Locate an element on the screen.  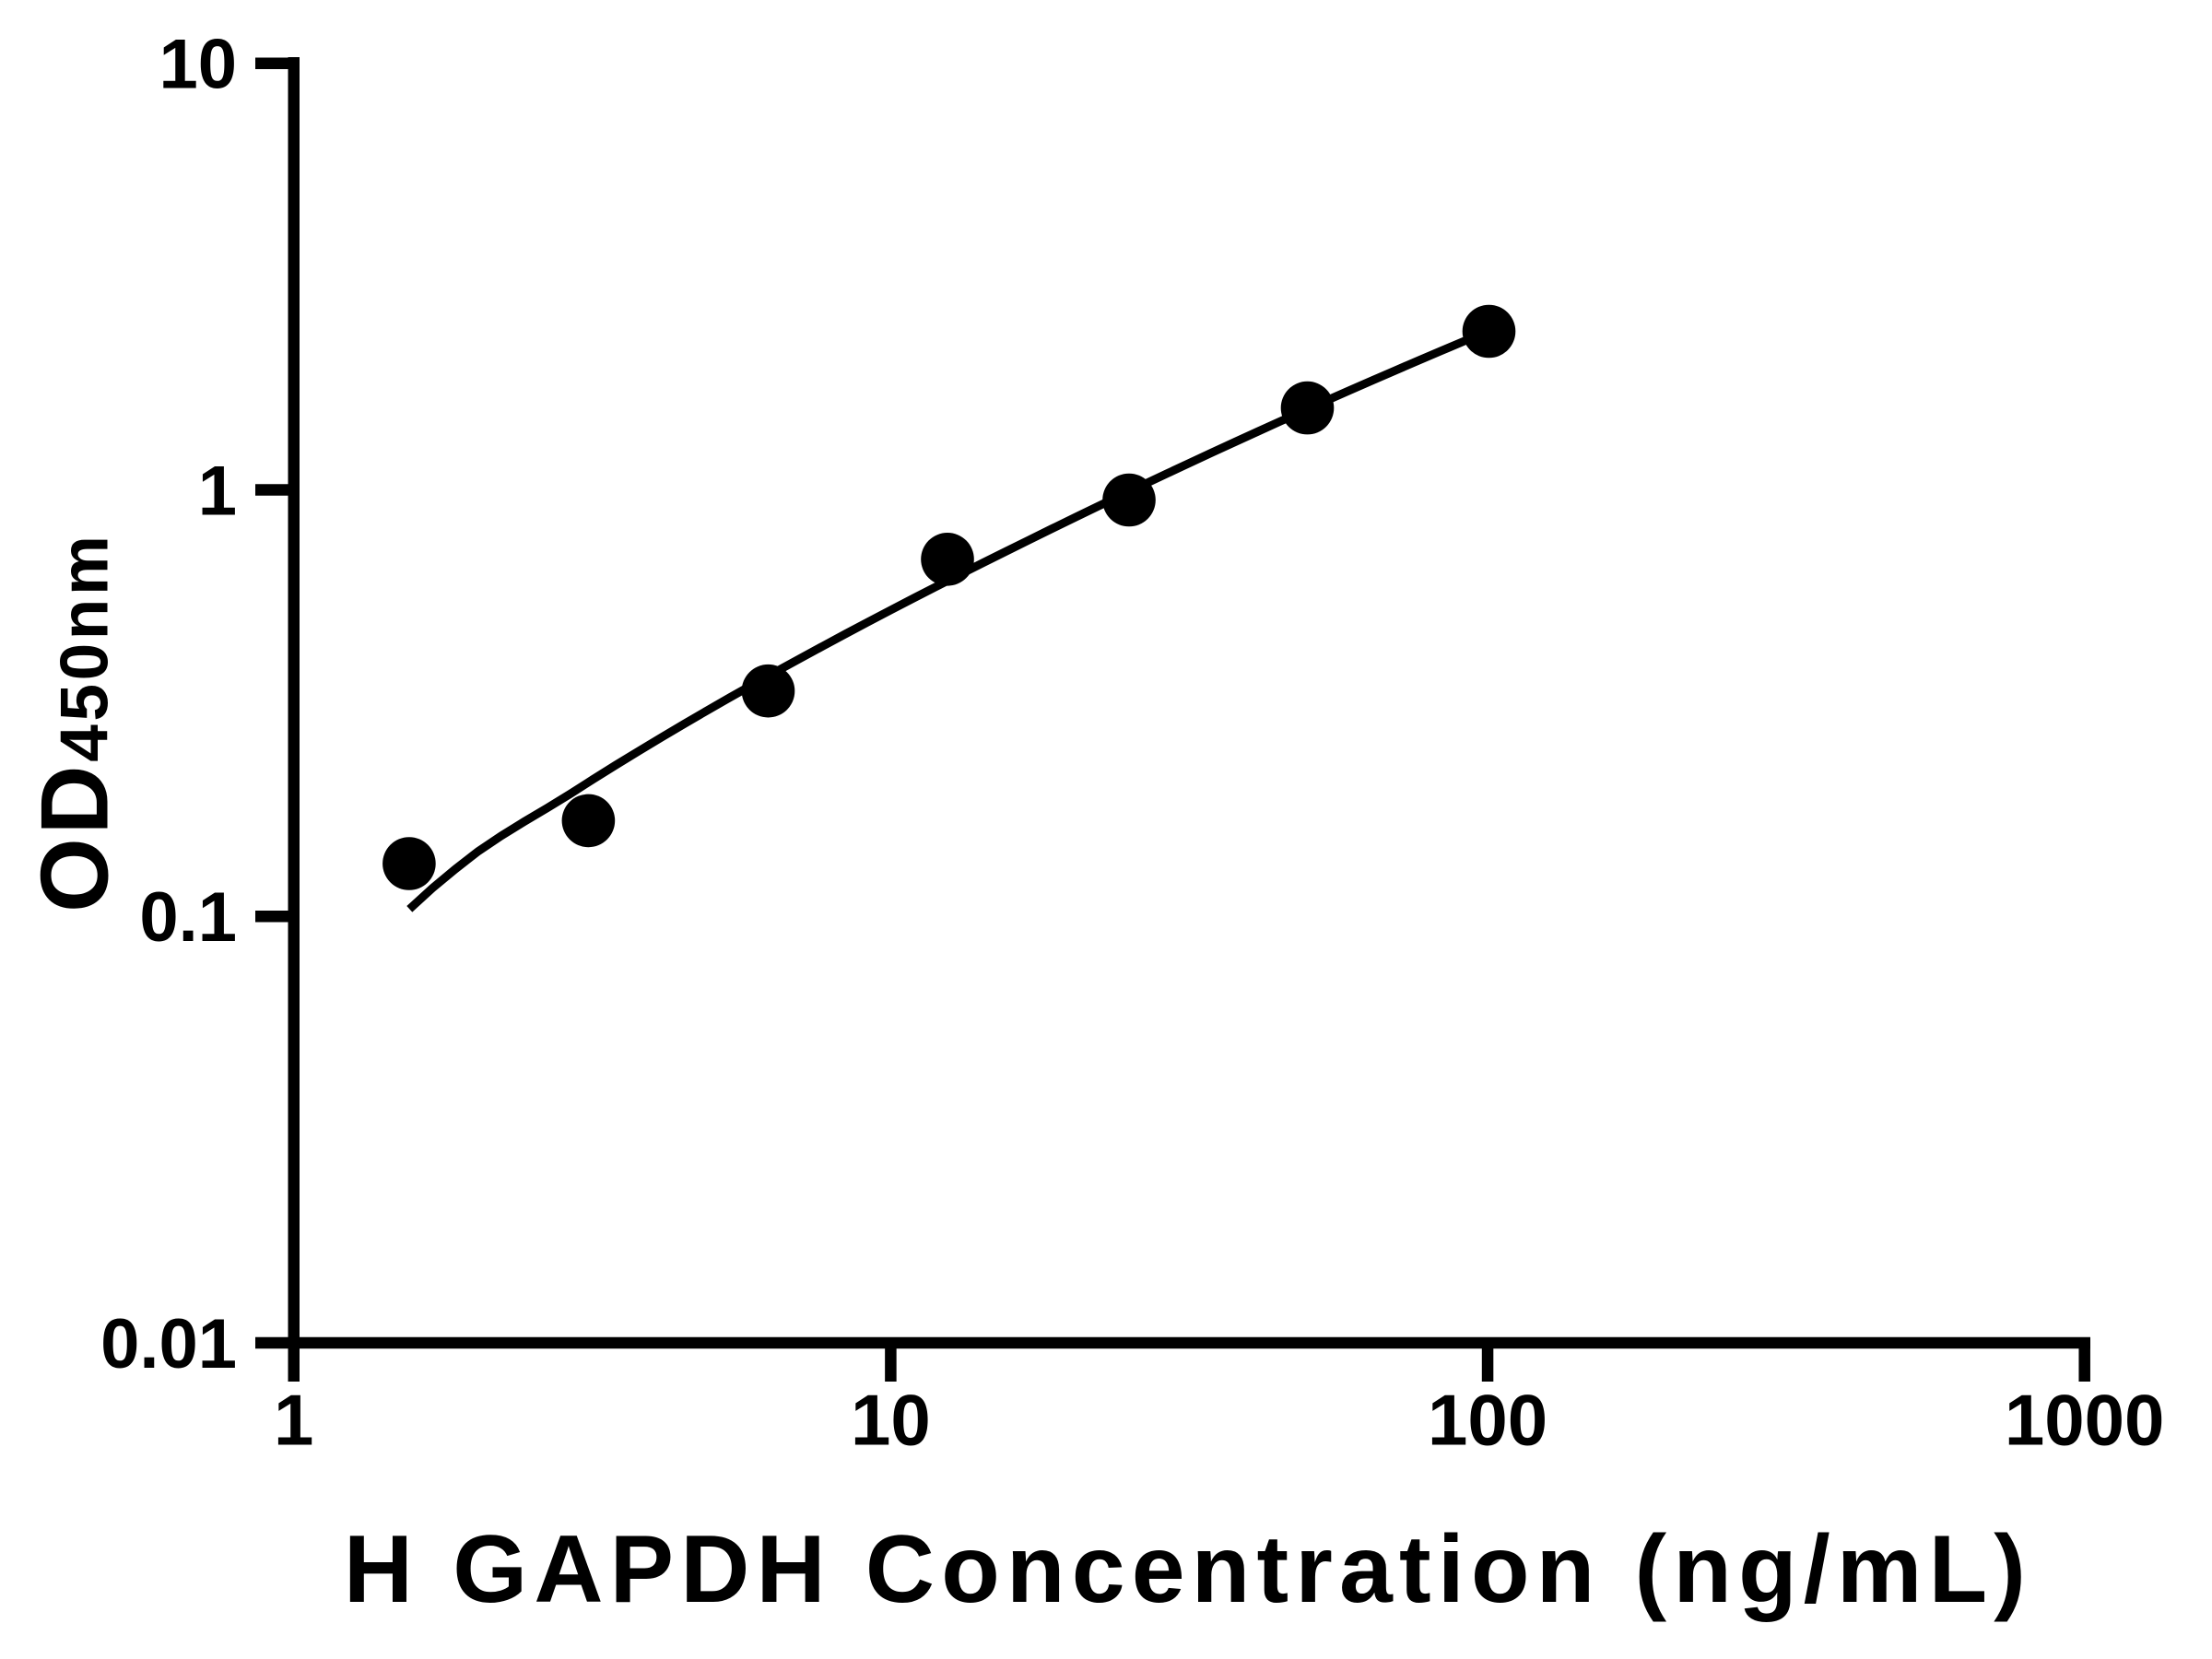
svg-text: 1000 is located at coordinates (2085, 1420).